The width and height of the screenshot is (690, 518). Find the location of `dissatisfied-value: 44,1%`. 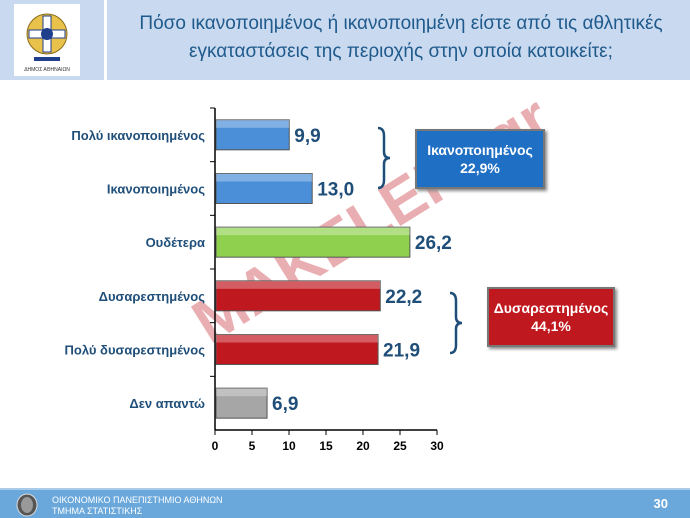

dissatisfied-value: 44,1% is located at coordinates (551, 326).